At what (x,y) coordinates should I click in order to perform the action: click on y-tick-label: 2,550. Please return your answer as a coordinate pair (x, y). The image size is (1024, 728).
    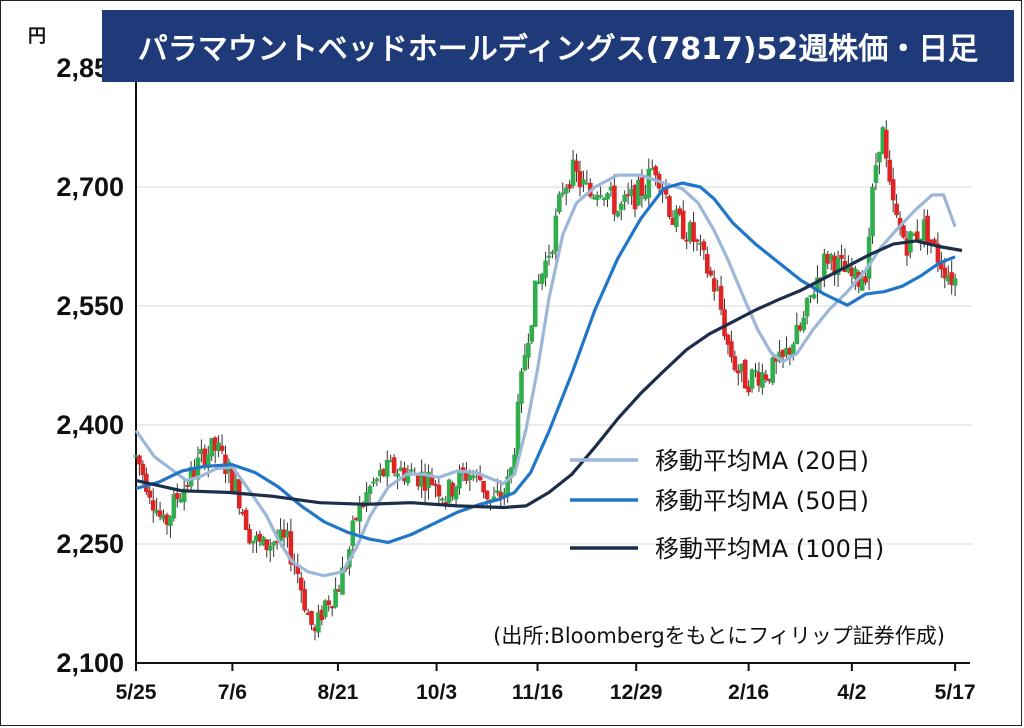
    Looking at the image, I should click on (90, 306).